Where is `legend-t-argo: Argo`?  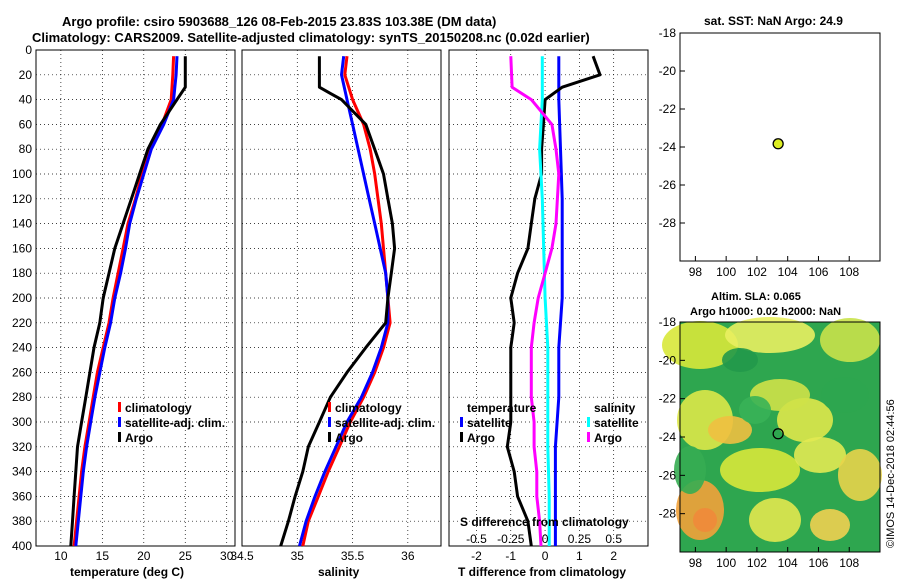
legend-t-argo: Argo is located at coordinates (481, 438).